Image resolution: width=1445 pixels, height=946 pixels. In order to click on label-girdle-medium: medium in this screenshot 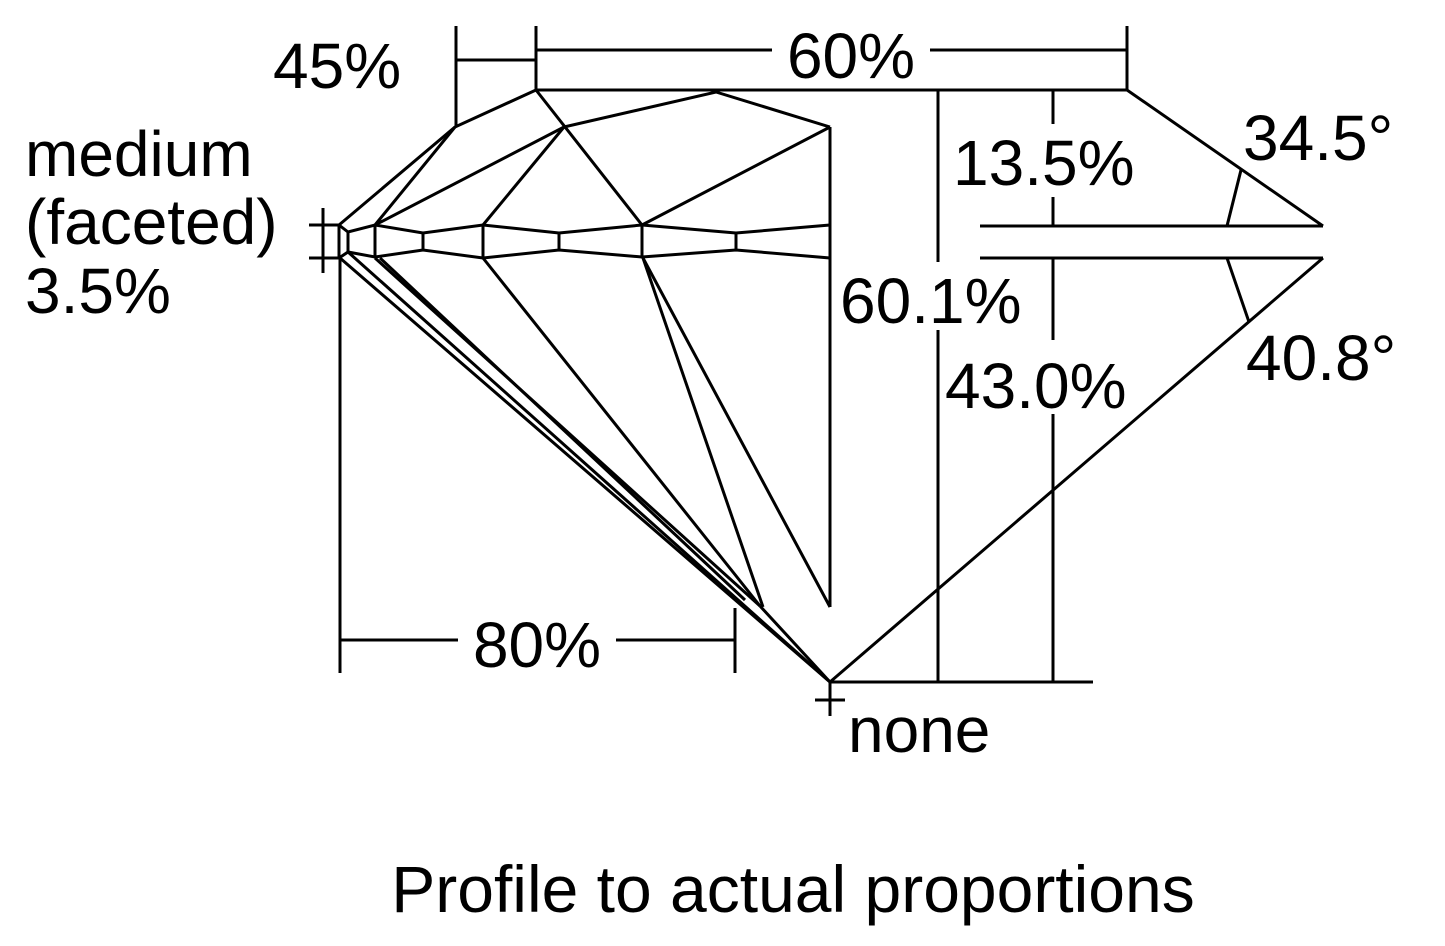, I will do `click(139, 154)`.